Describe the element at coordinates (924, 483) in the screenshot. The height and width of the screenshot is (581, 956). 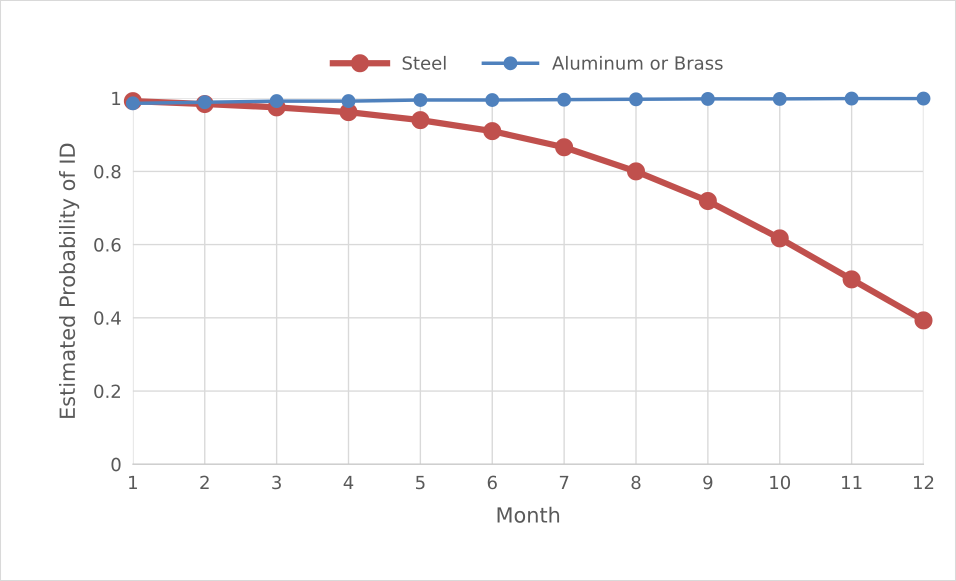
I see `x-tick-label: 12` at that location.